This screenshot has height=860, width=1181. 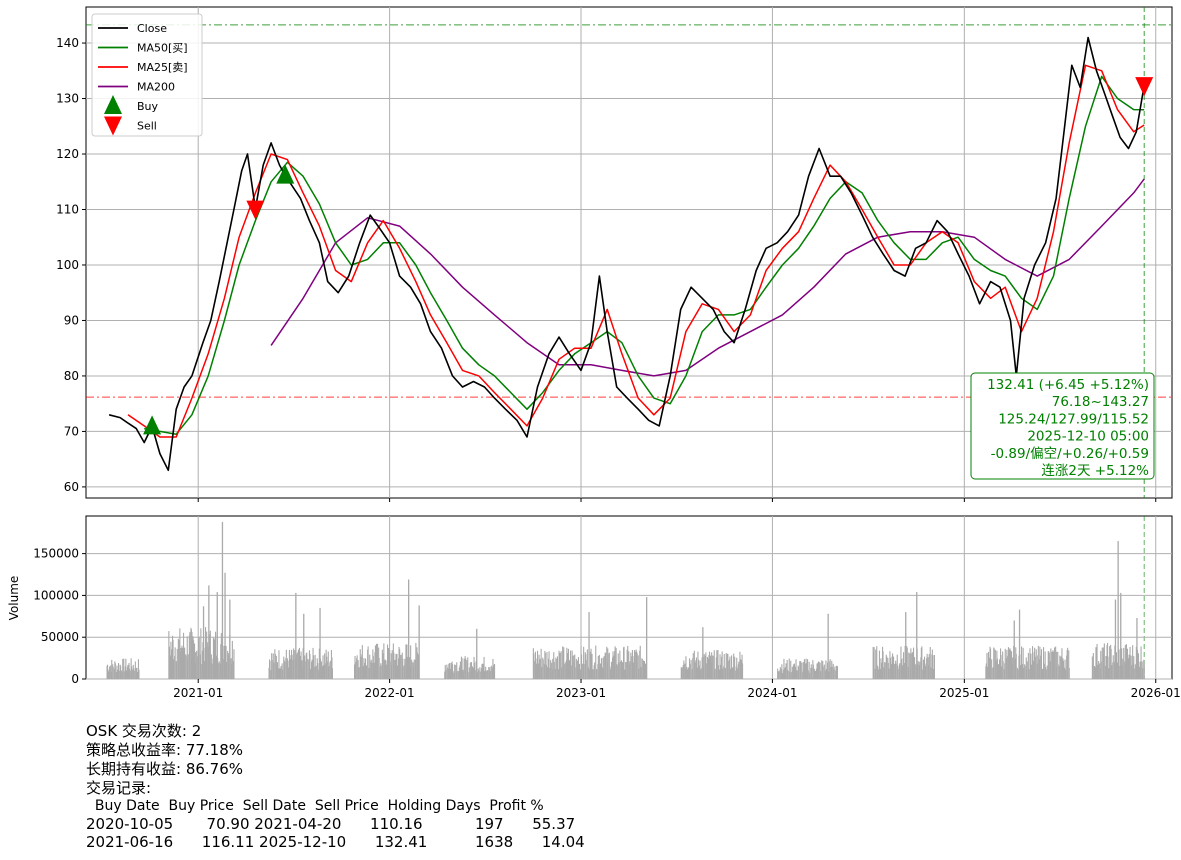 I want to click on x-tick-label: 2022-01, so click(x=390, y=693).